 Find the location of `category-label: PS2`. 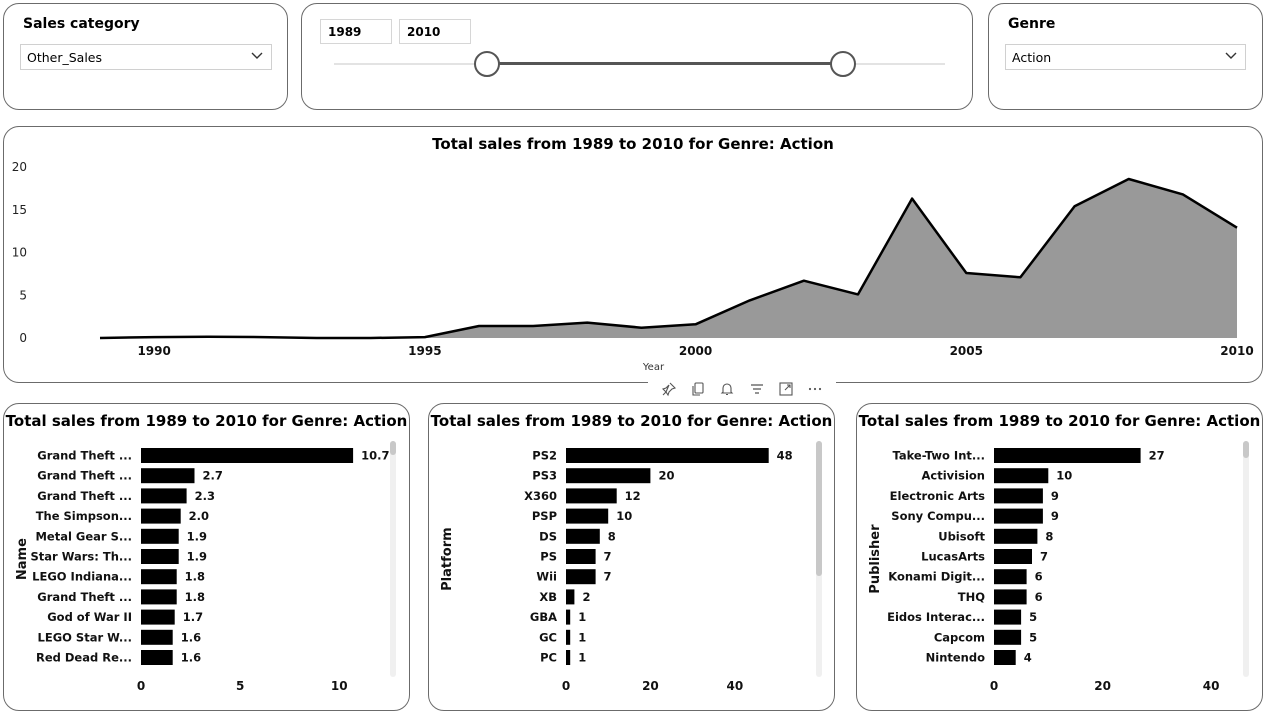

category-label: PS2 is located at coordinates (544, 456).